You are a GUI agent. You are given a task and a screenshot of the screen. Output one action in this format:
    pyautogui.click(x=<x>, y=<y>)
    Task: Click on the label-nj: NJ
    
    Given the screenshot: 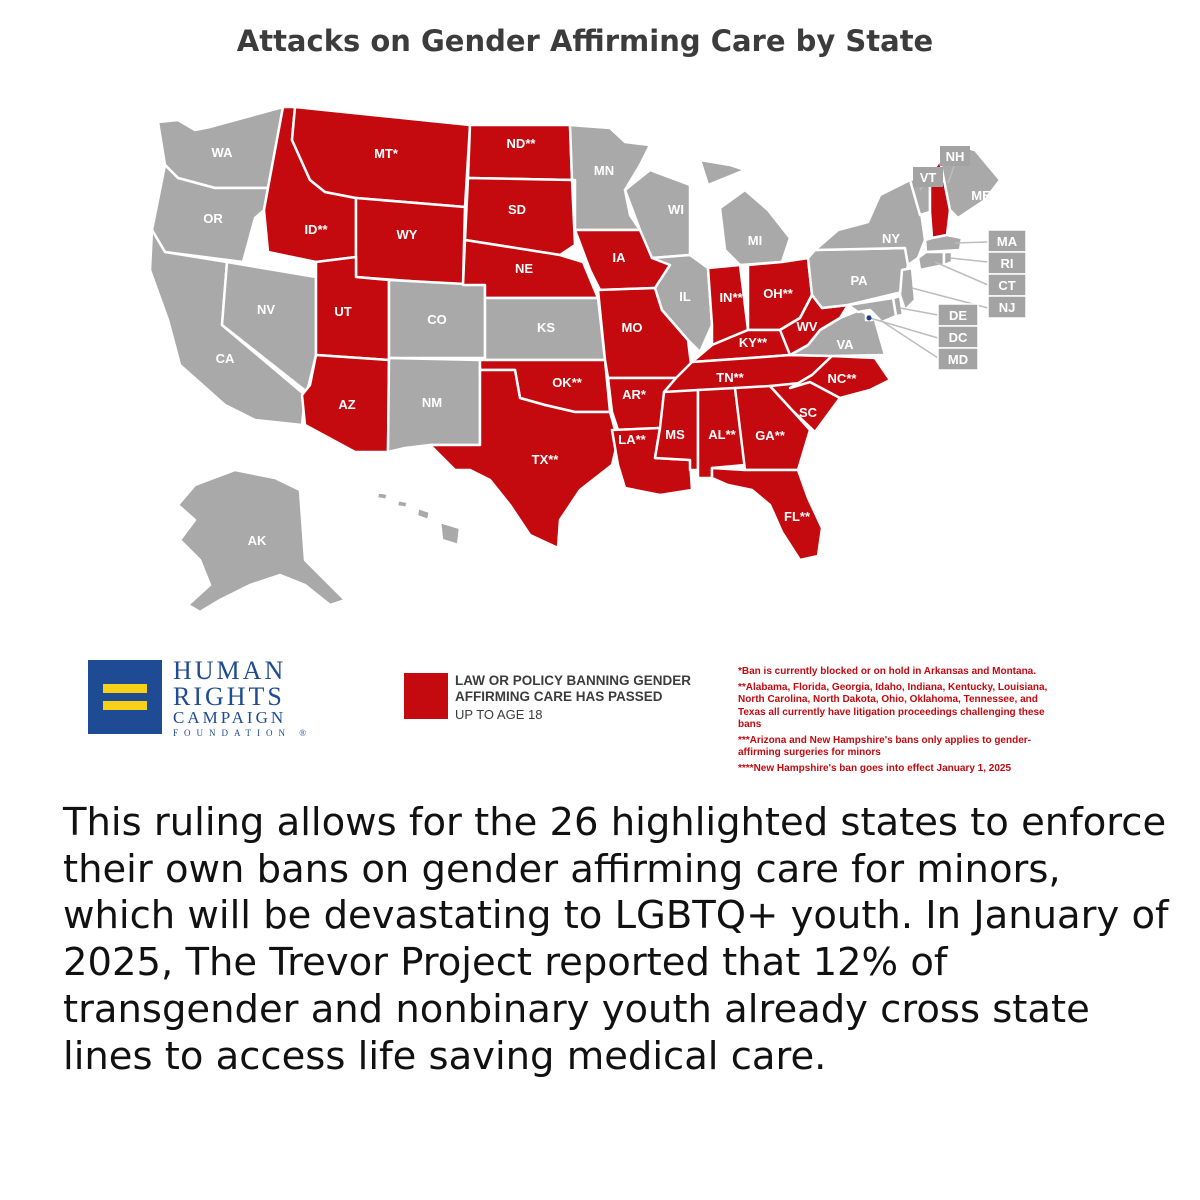 What is the action you would take?
    pyautogui.click(x=1007, y=307)
    